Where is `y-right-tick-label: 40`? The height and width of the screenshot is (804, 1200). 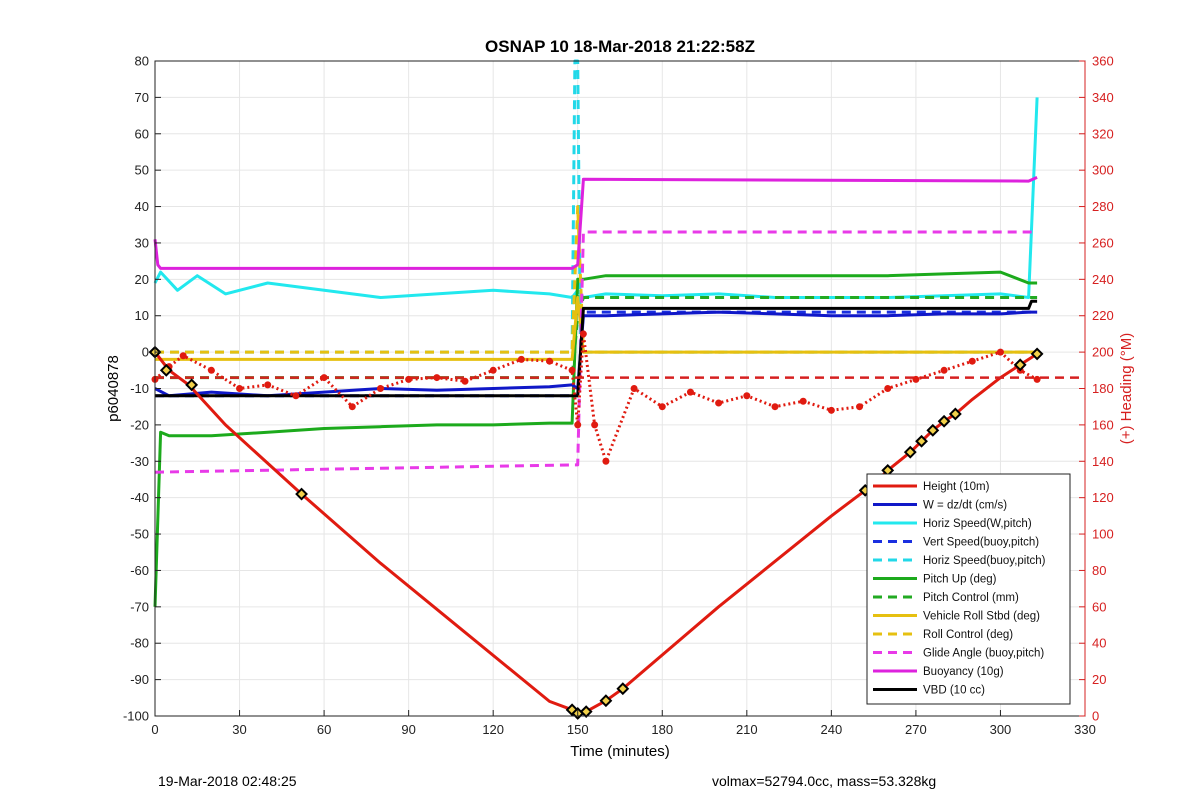
y-right-tick-label: 40 is located at coordinates (1099, 643).